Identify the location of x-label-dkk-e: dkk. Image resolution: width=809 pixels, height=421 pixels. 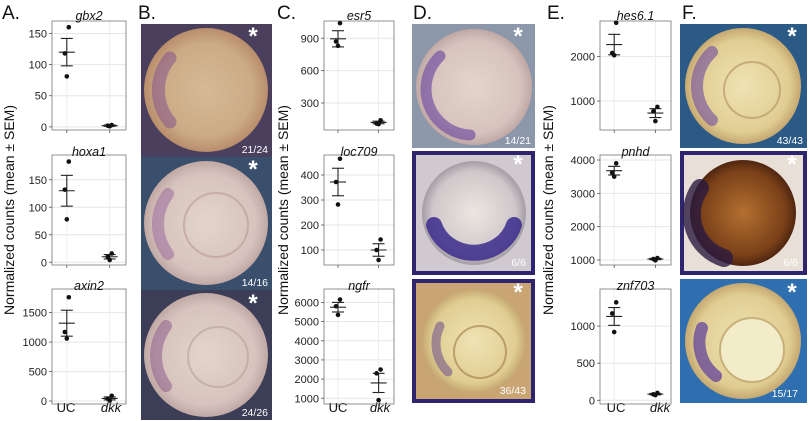
(661, 407).